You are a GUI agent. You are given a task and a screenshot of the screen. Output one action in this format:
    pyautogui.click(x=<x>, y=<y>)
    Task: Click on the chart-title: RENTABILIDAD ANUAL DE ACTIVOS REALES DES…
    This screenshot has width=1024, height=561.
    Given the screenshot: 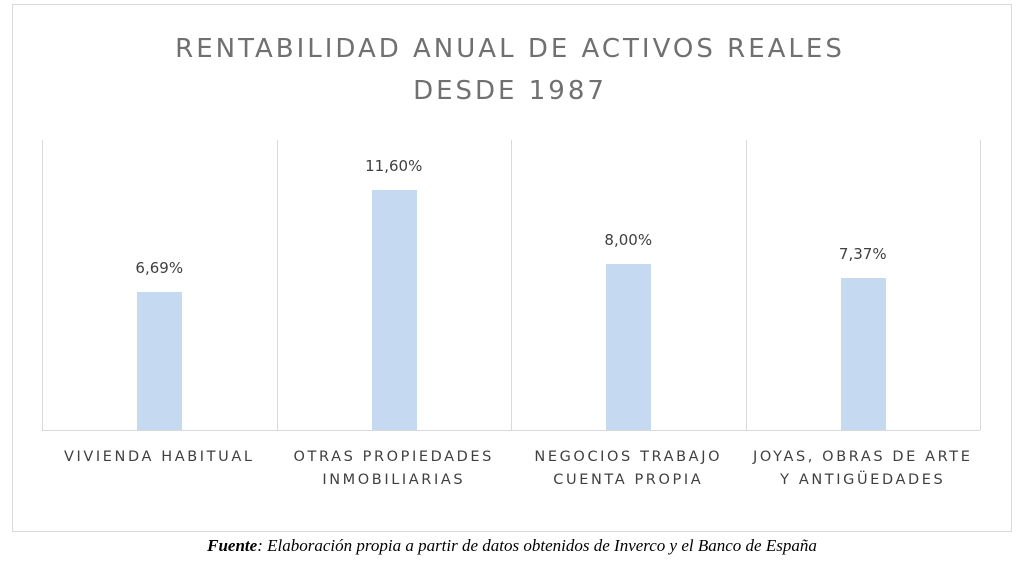 What is the action you would take?
    pyautogui.click(x=510, y=70)
    